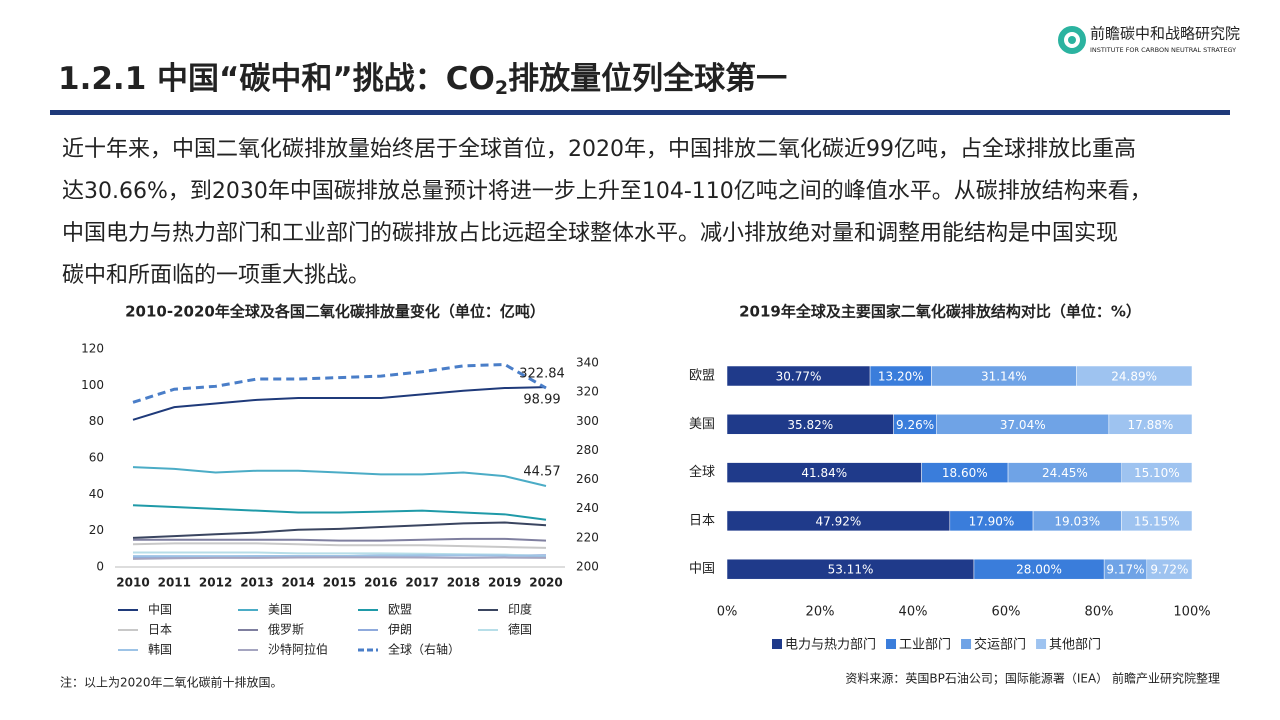  Describe the element at coordinates (1000, 645) in the screenshot. I see `legend-label: 交运部门` at that location.